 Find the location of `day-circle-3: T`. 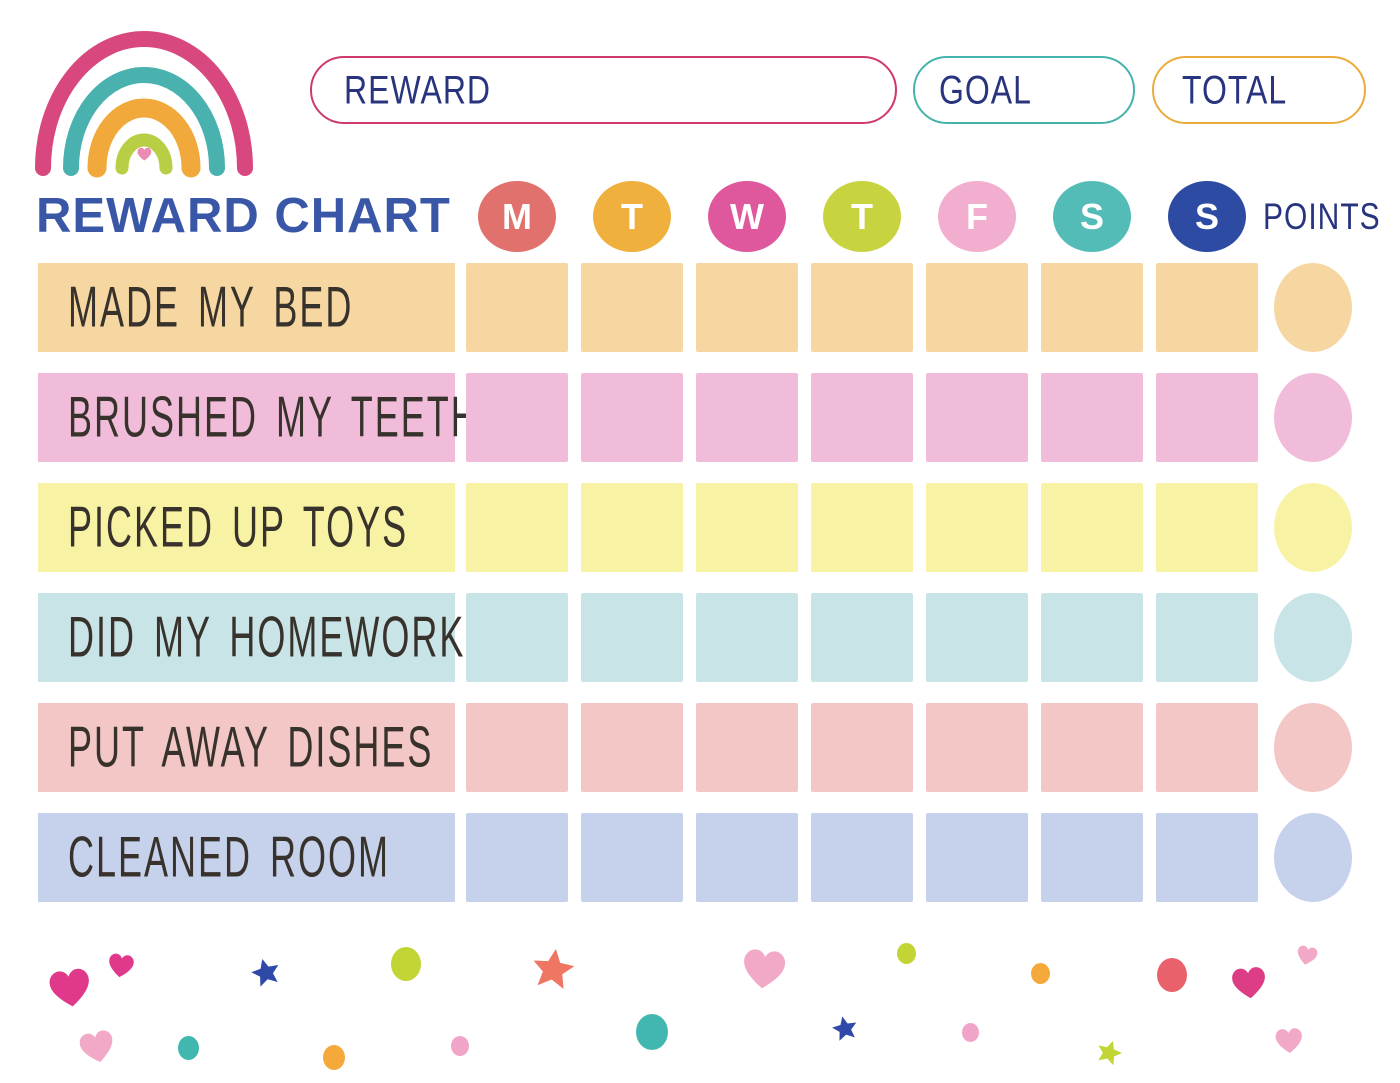

day-circle-3: T is located at coordinates (862, 216).